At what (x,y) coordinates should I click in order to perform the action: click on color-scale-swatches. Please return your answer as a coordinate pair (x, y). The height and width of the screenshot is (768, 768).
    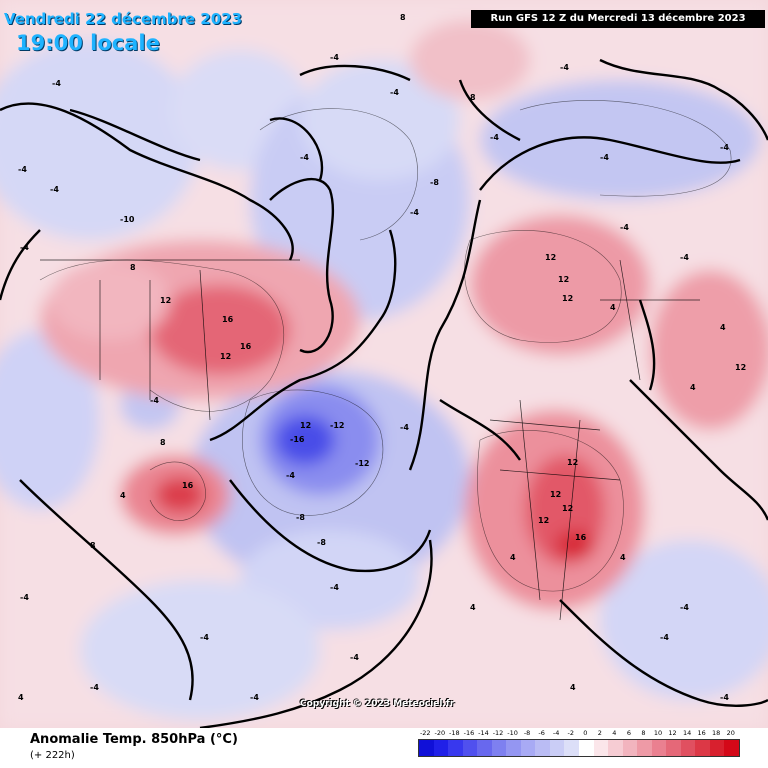
    Looking at the image, I should click on (579, 748).